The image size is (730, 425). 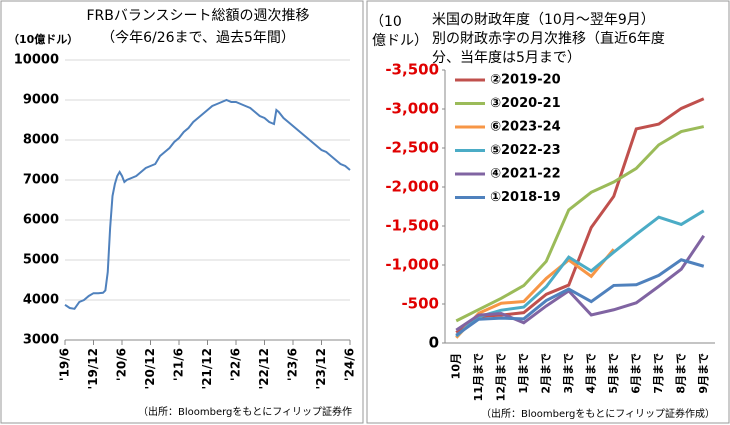 What do you see at coordinates (412, 265) in the screenshot?
I see `y-tick-label: -1,000` at bounding box center [412, 265].